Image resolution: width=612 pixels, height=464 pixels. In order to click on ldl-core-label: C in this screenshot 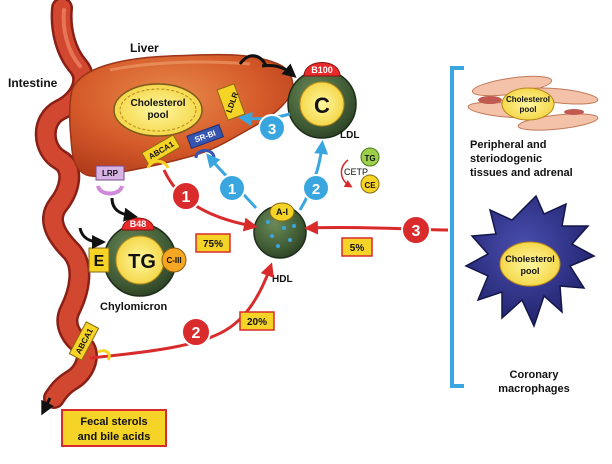, I will do `click(322, 105)`.